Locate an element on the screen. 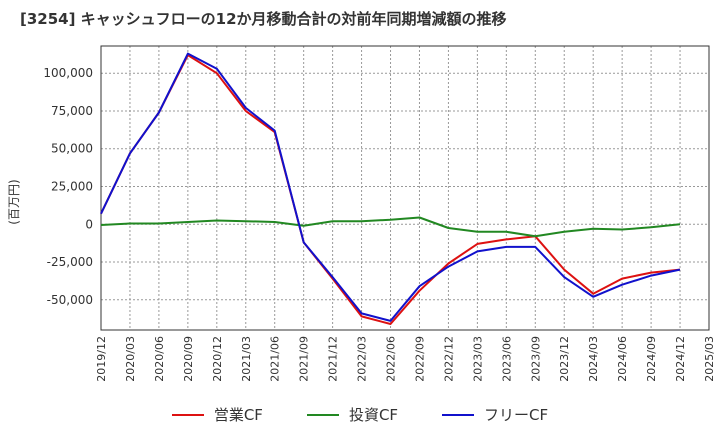 Image resolution: width=720 pixels, height=440 pixels. x-tick-label: 2020/03 is located at coordinates (130, 359).